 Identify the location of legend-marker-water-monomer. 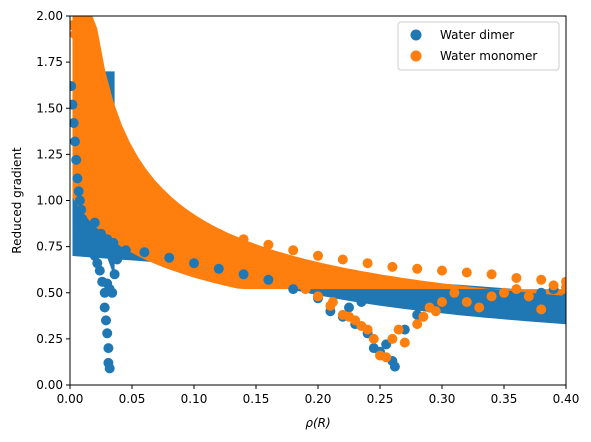
(416, 56).